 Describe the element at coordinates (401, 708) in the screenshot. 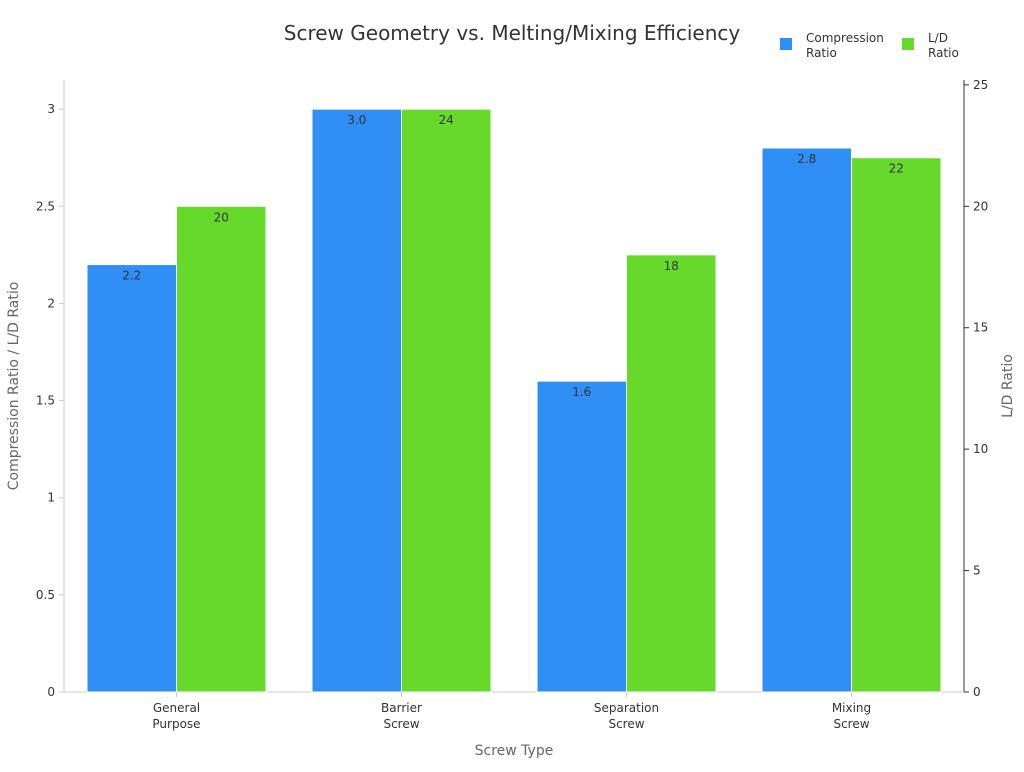

I see `x-category-label-line: Barrier` at that location.